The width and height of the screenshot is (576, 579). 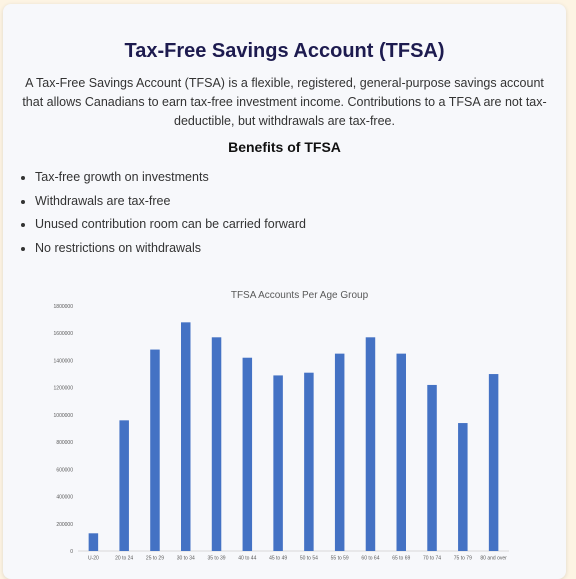 What do you see at coordinates (170, 204) in the screenshot?
I see `benefit-item: Withdrawals are tax-free` at bounding box center [170, 204].